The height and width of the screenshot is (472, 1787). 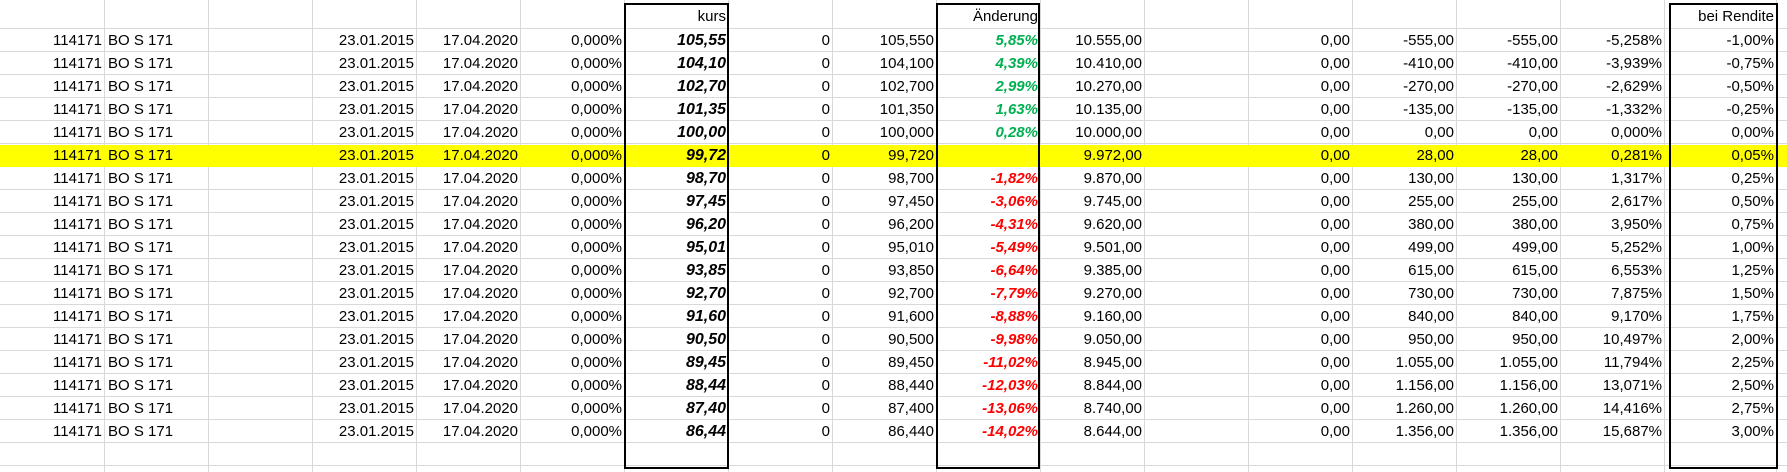 What do you see at coordinates (1636, 201) in the screenshot?
I see `cell-value-d: 2,617%` at bounding box center [1636, 201].